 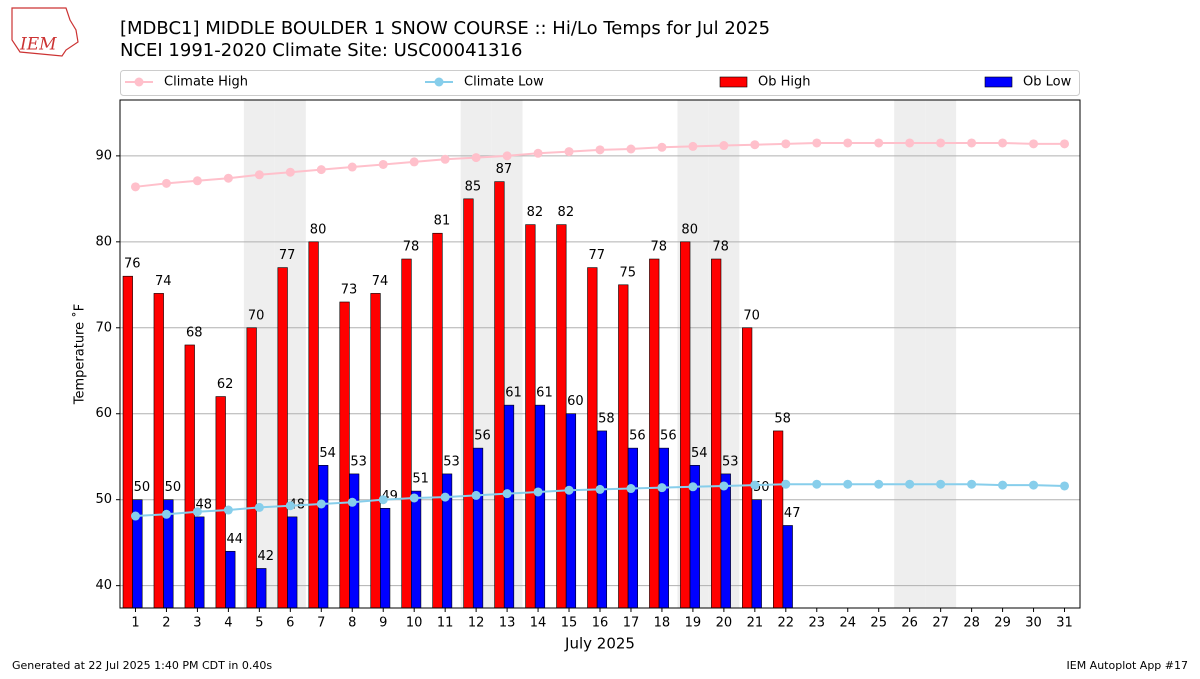 What do you see at coordinates (600, 83) in the screenshot?
I see `legend-box` at bounding box center [600, 83].